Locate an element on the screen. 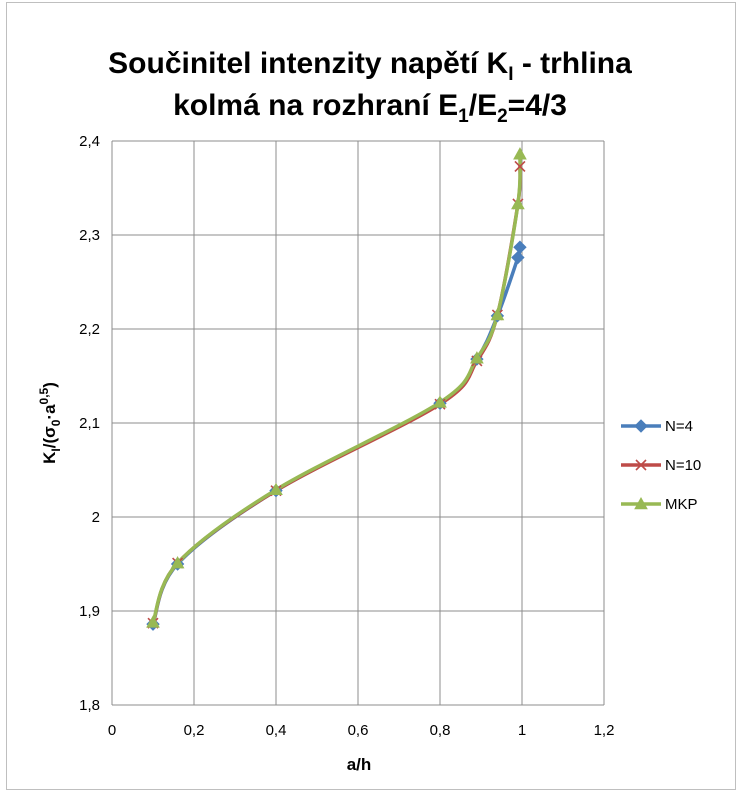 This screenshot has width=746, height=796. y-tick-label: 2,2 is located at coordinates (89, 329).